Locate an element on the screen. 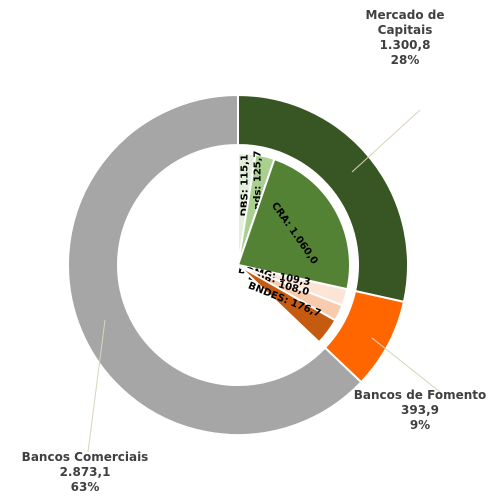  label-line: 63% is located at coordinates (85, 487).